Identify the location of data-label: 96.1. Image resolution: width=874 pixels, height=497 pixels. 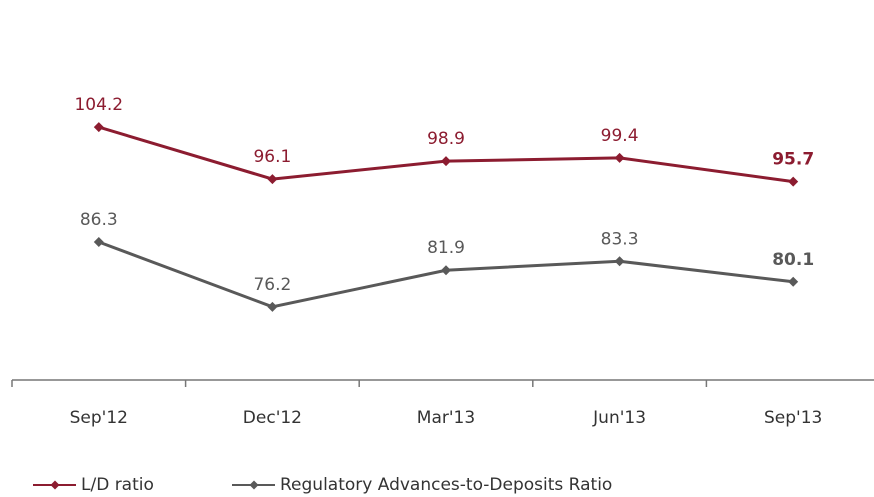
(272, 157).